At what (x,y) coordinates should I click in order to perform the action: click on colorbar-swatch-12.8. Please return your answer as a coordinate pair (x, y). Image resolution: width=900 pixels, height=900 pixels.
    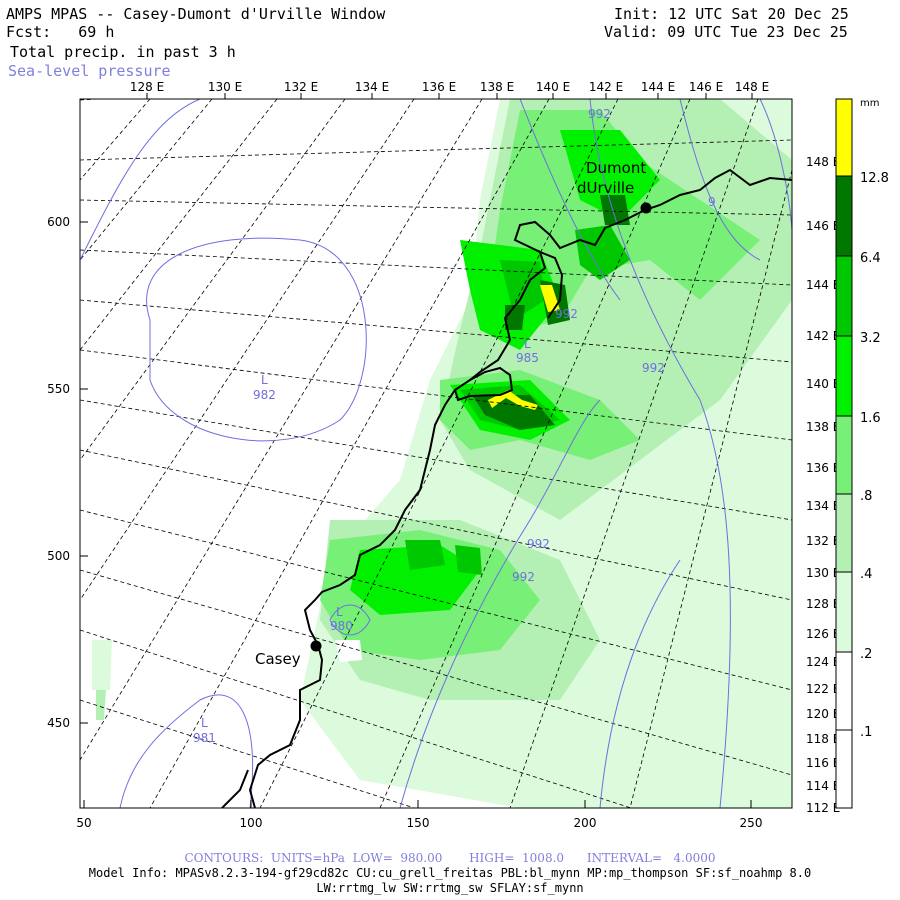
    Looking at the image, I should click on (844, 137).